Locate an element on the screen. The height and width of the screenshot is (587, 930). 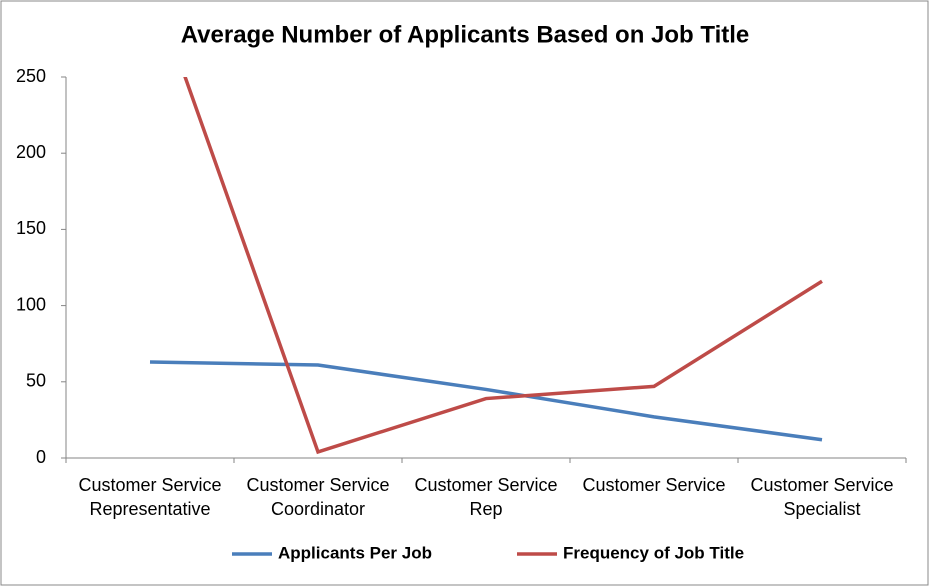
y-tick-label: 250 is located at coordinates (31, 76).